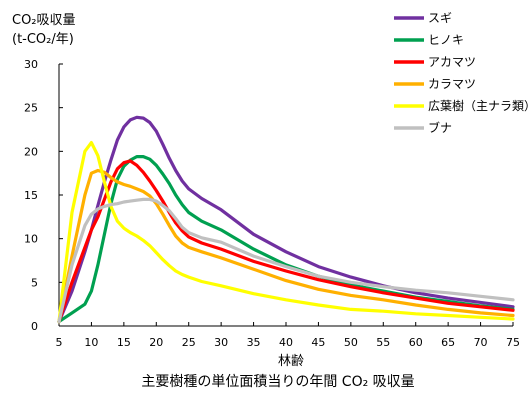  I want to click on x-tick-label: 50, so click(351, 342).